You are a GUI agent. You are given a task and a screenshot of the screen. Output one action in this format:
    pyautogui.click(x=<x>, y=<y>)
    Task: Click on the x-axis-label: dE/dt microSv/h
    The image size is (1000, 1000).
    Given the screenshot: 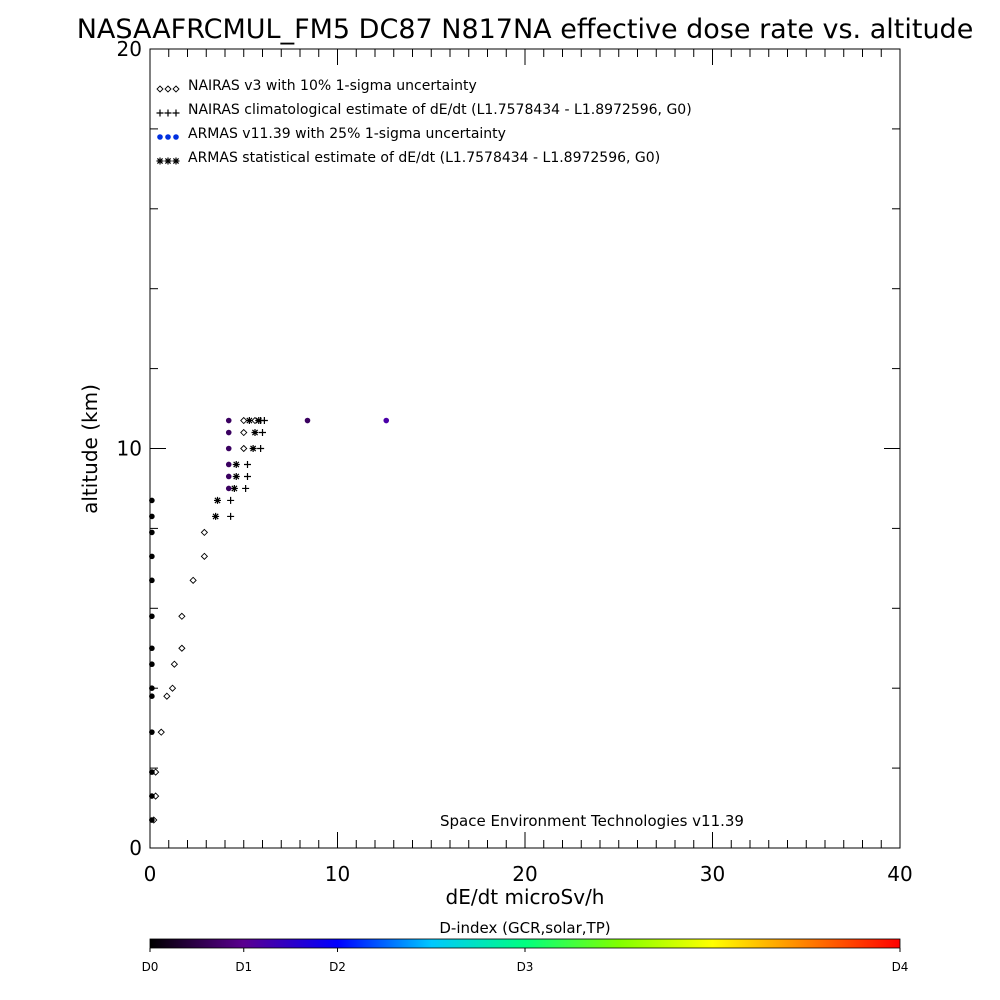 What is the action you would take?
    pyautogui.click(x=525, y=897)
    